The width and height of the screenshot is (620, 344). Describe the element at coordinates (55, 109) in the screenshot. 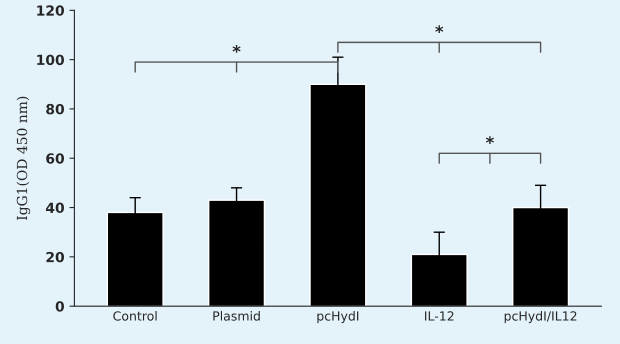

I see `y-tick-label: 80` at that location.